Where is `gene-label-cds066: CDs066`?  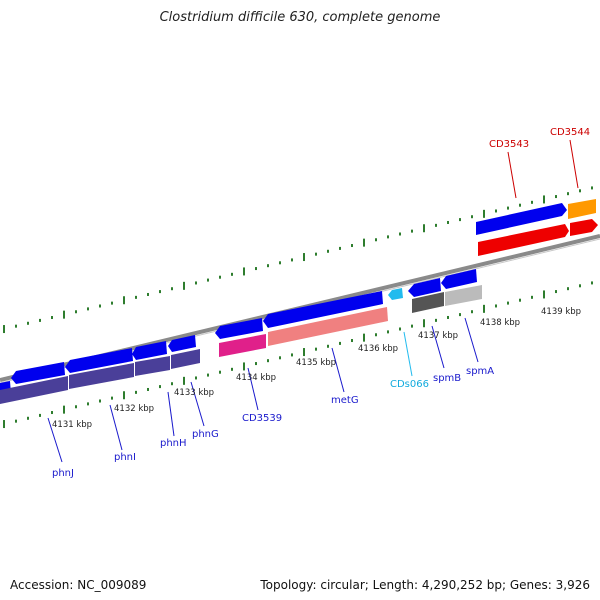
gene-label-cds066: CDs066 is located at coordinates (409, 384).